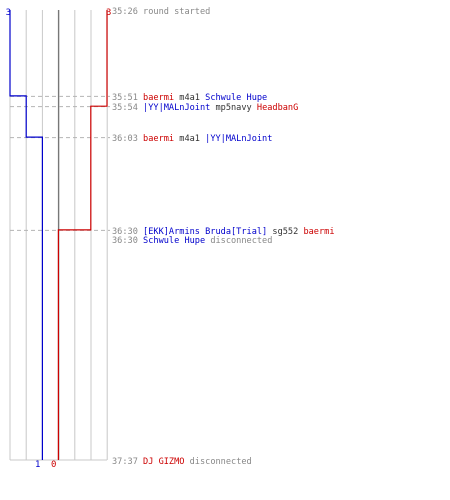 This screenshot has width=450, height=500. Describe the element at coordinates (125, 108) in the screenshot. I see `event-time: 35:54` at that location.